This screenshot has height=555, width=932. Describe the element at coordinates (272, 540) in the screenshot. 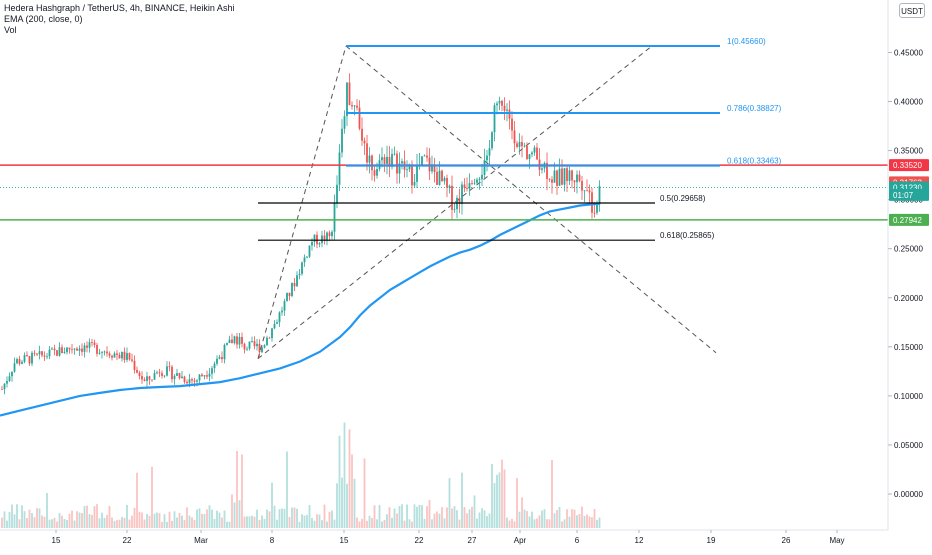

I see `x-tick-label: 8` at that location.